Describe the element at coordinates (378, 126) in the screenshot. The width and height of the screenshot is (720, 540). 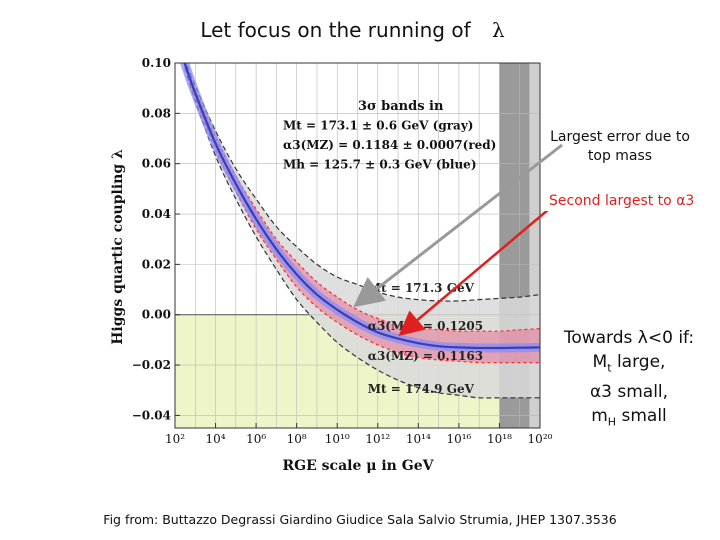
I see `legend-entry: Mt = 173.1 ± 0.6 GeV (gray)` at that location.